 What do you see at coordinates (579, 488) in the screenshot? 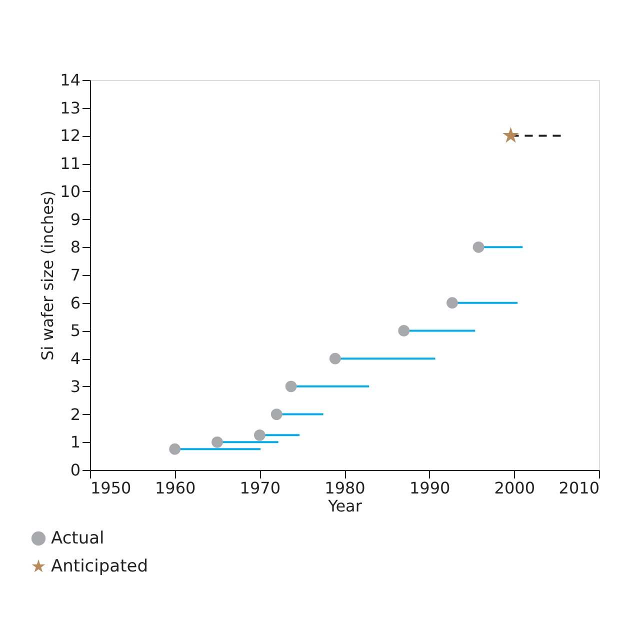
I see `x-tick-label: 2010` at bounding box center [579, 488].